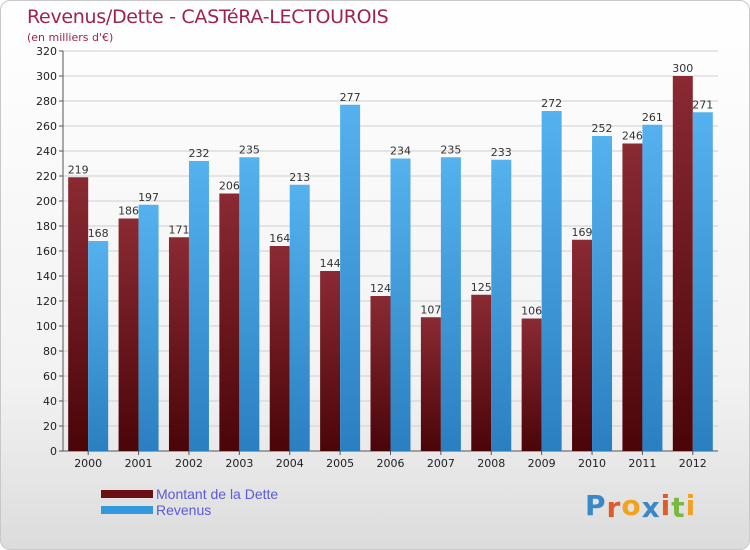 This screenshot has width=750, height=550. What do you see at coordinates (139, 463) in the screenshot?
I see `x-tick-label: 2001` at bounding box center [139, 463].